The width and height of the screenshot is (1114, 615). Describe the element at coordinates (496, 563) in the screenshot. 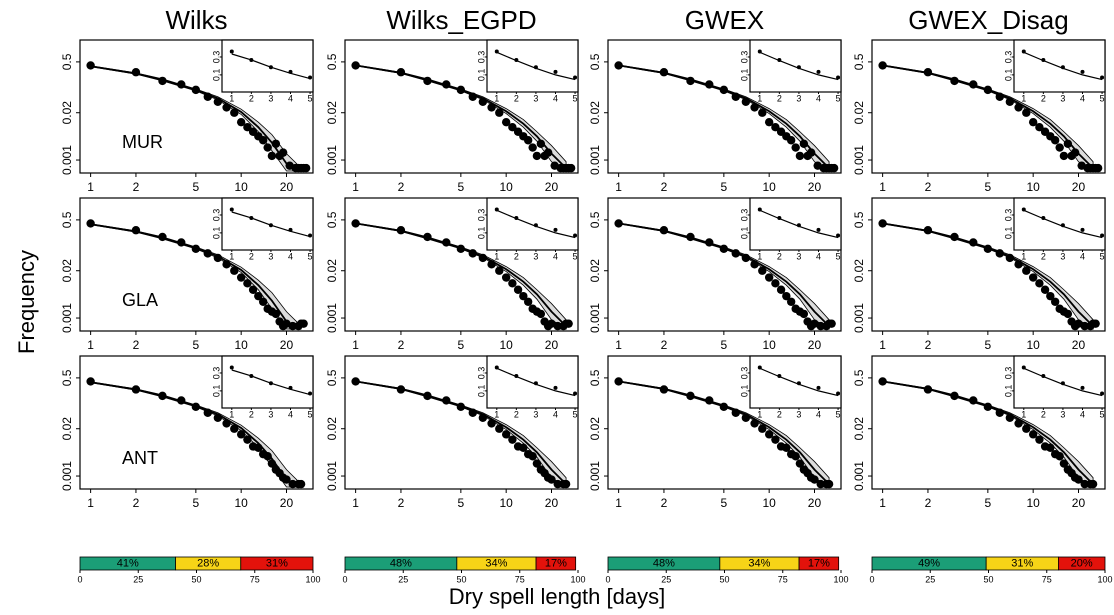

I see `share-label: 34%` at that location.